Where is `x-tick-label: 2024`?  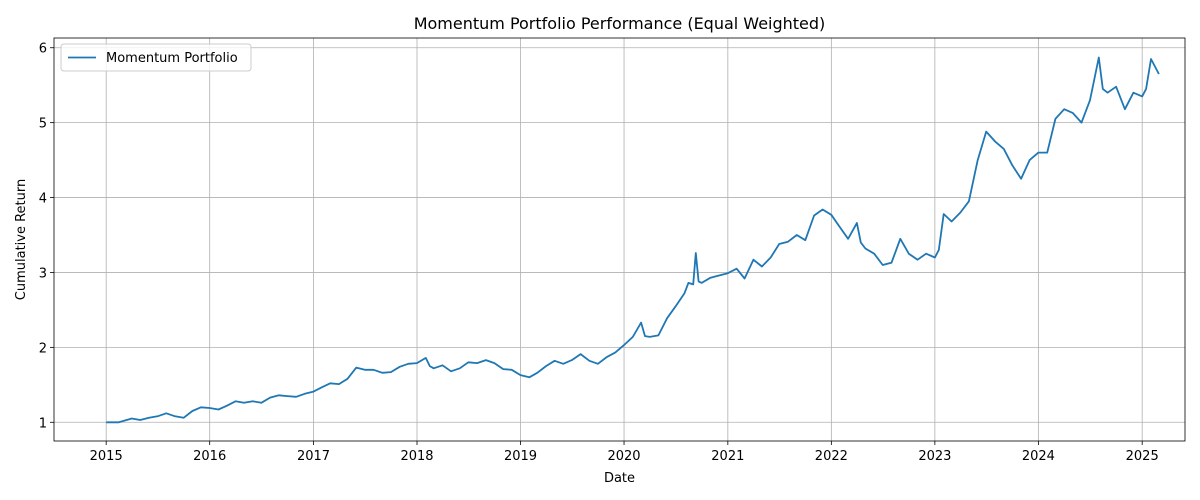 x-tick-label: 2024 is located at coordinates (1038, 456).